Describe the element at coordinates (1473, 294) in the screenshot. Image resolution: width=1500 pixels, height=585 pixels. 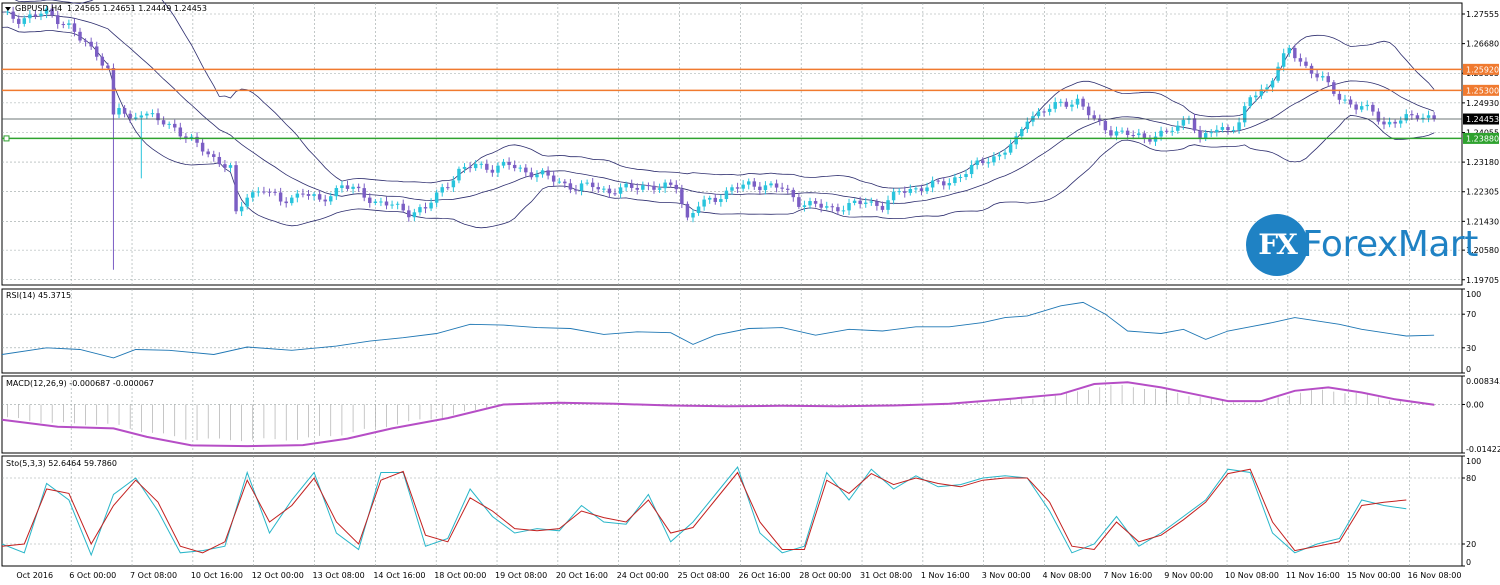
I see `rsi-tick-label: 100` at that location.